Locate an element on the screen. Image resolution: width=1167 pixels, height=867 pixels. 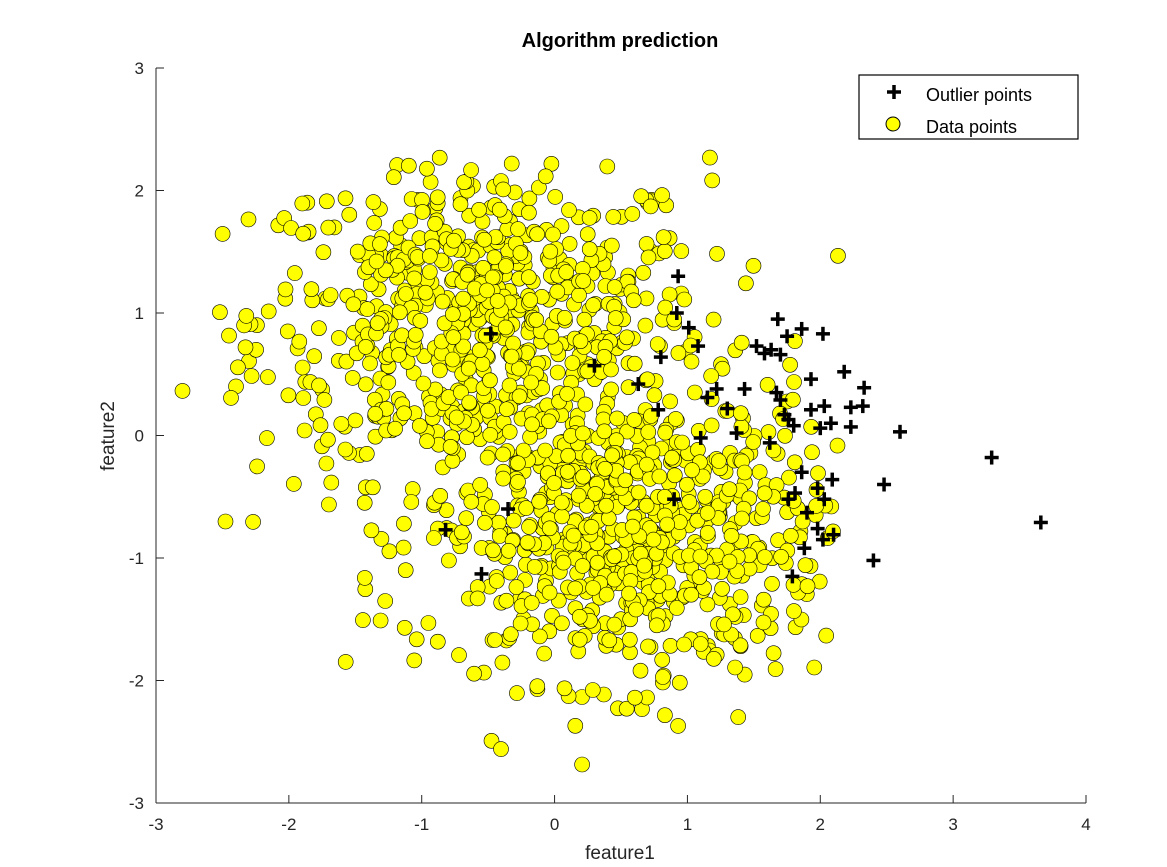
y-tick-label: -1 is located at coordinates (136, 558).